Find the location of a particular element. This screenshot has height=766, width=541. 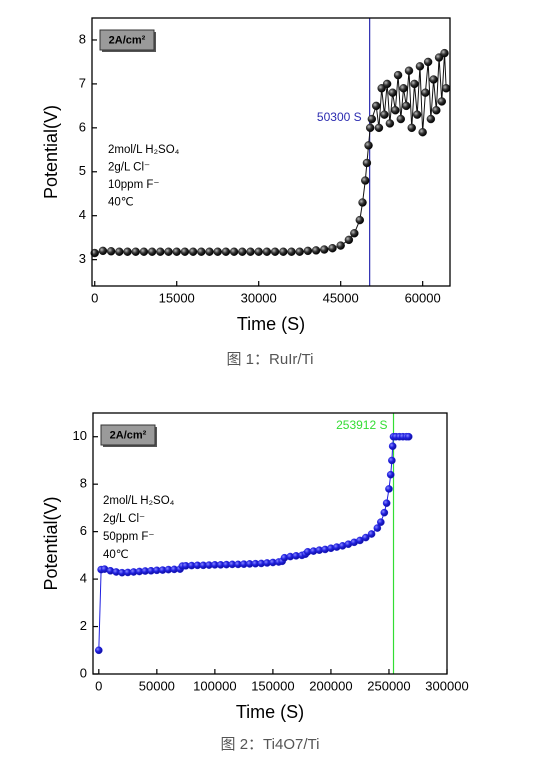

x-tick-label: 300000 is located at coordinates (446, 685).